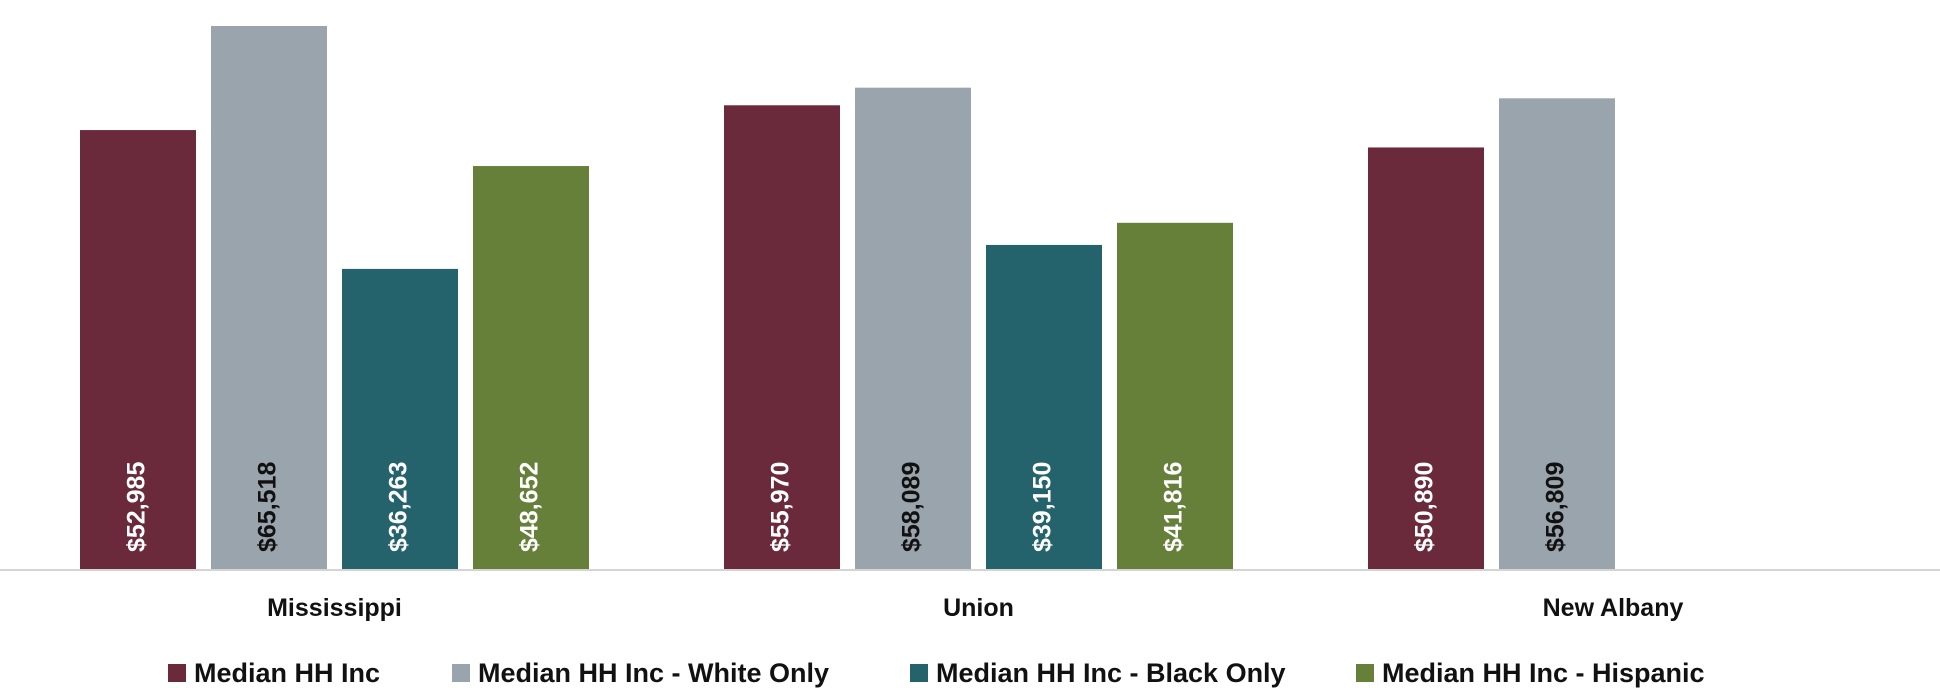 Image resolution: width=1940 pixels, height=688 pixels. Describe the element at coordinates (1543, 673) in the screenshot. I see `legend-label-median-hh-inc-hispanic: Median HH Inc - Hispanic` at that location.